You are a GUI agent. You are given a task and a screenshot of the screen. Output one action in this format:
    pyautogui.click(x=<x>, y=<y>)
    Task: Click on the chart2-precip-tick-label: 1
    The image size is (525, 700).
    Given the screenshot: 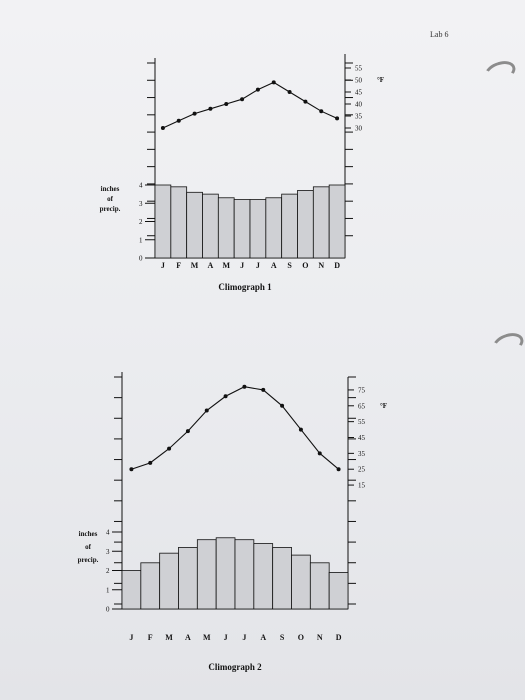 What is the action you would take?
    pyautogui.click(x=108, y=590)
    